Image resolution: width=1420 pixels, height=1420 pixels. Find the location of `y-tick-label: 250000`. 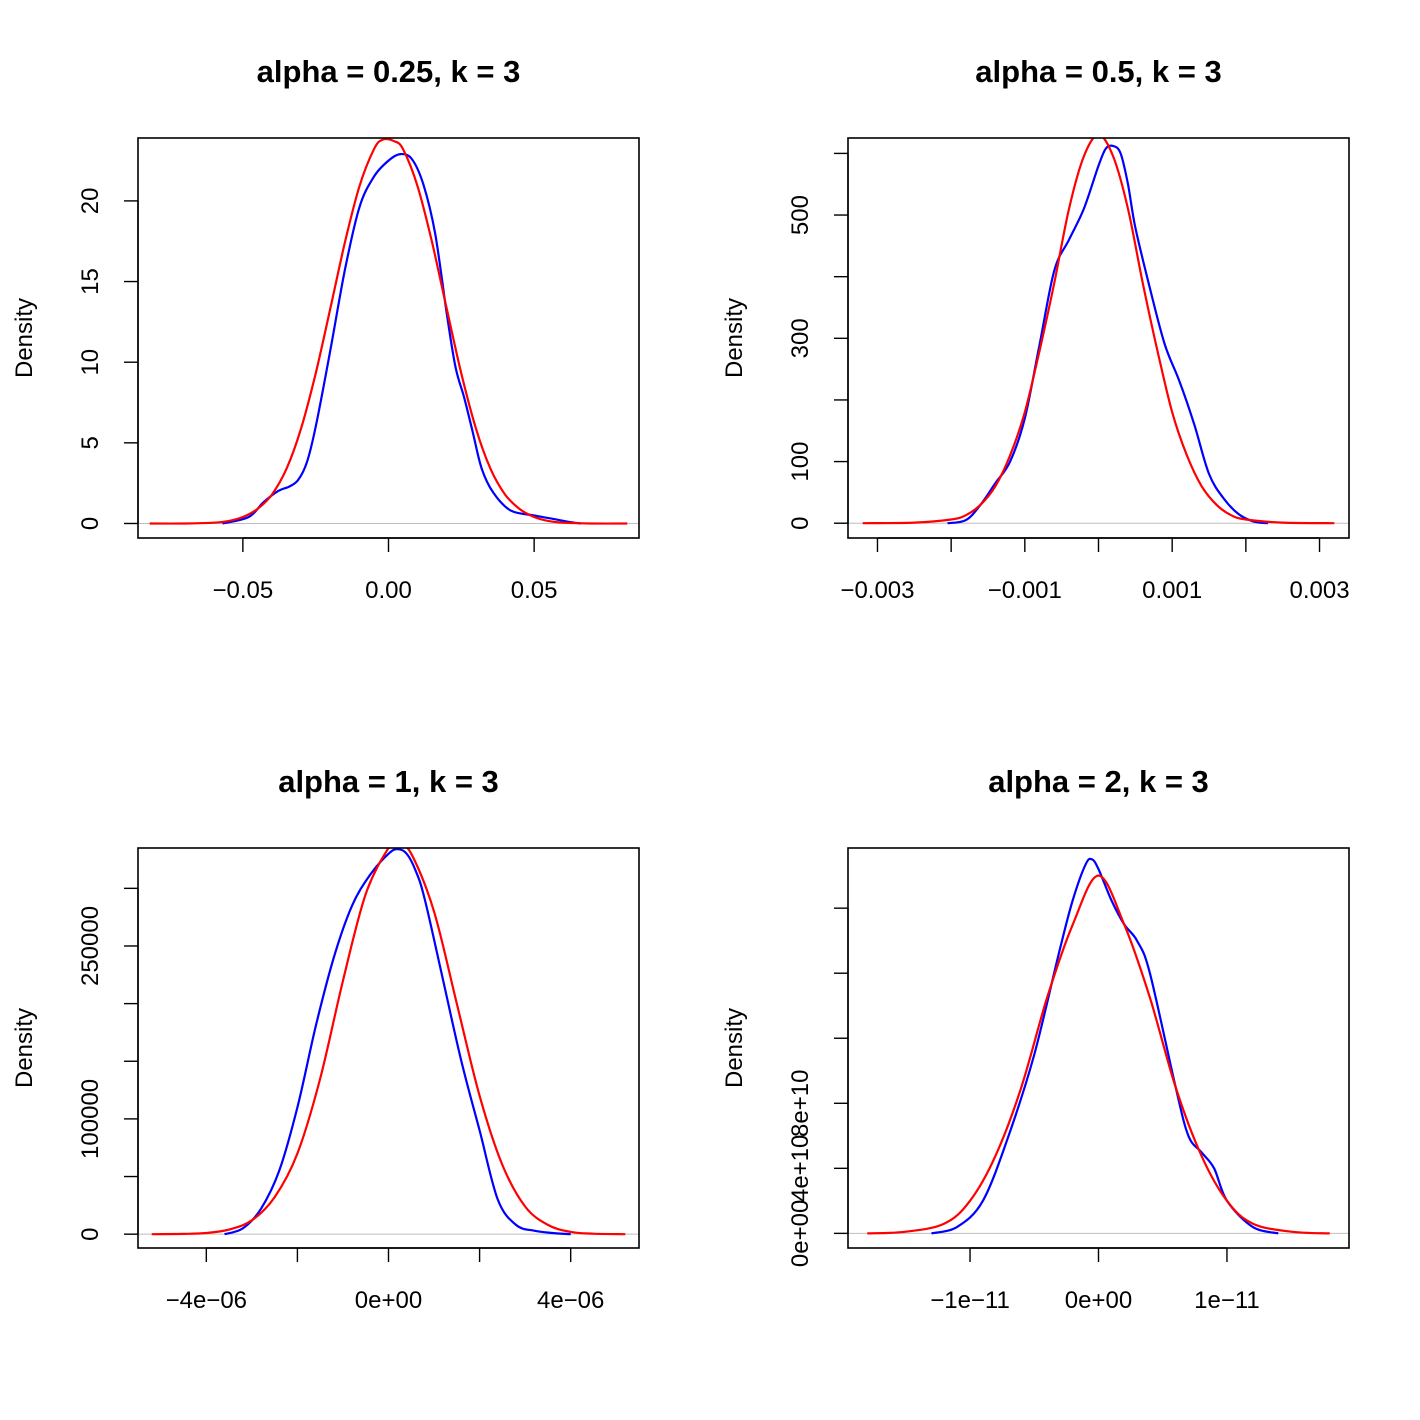

y-tick-label: 250000 is located at coordinates (90, 946).